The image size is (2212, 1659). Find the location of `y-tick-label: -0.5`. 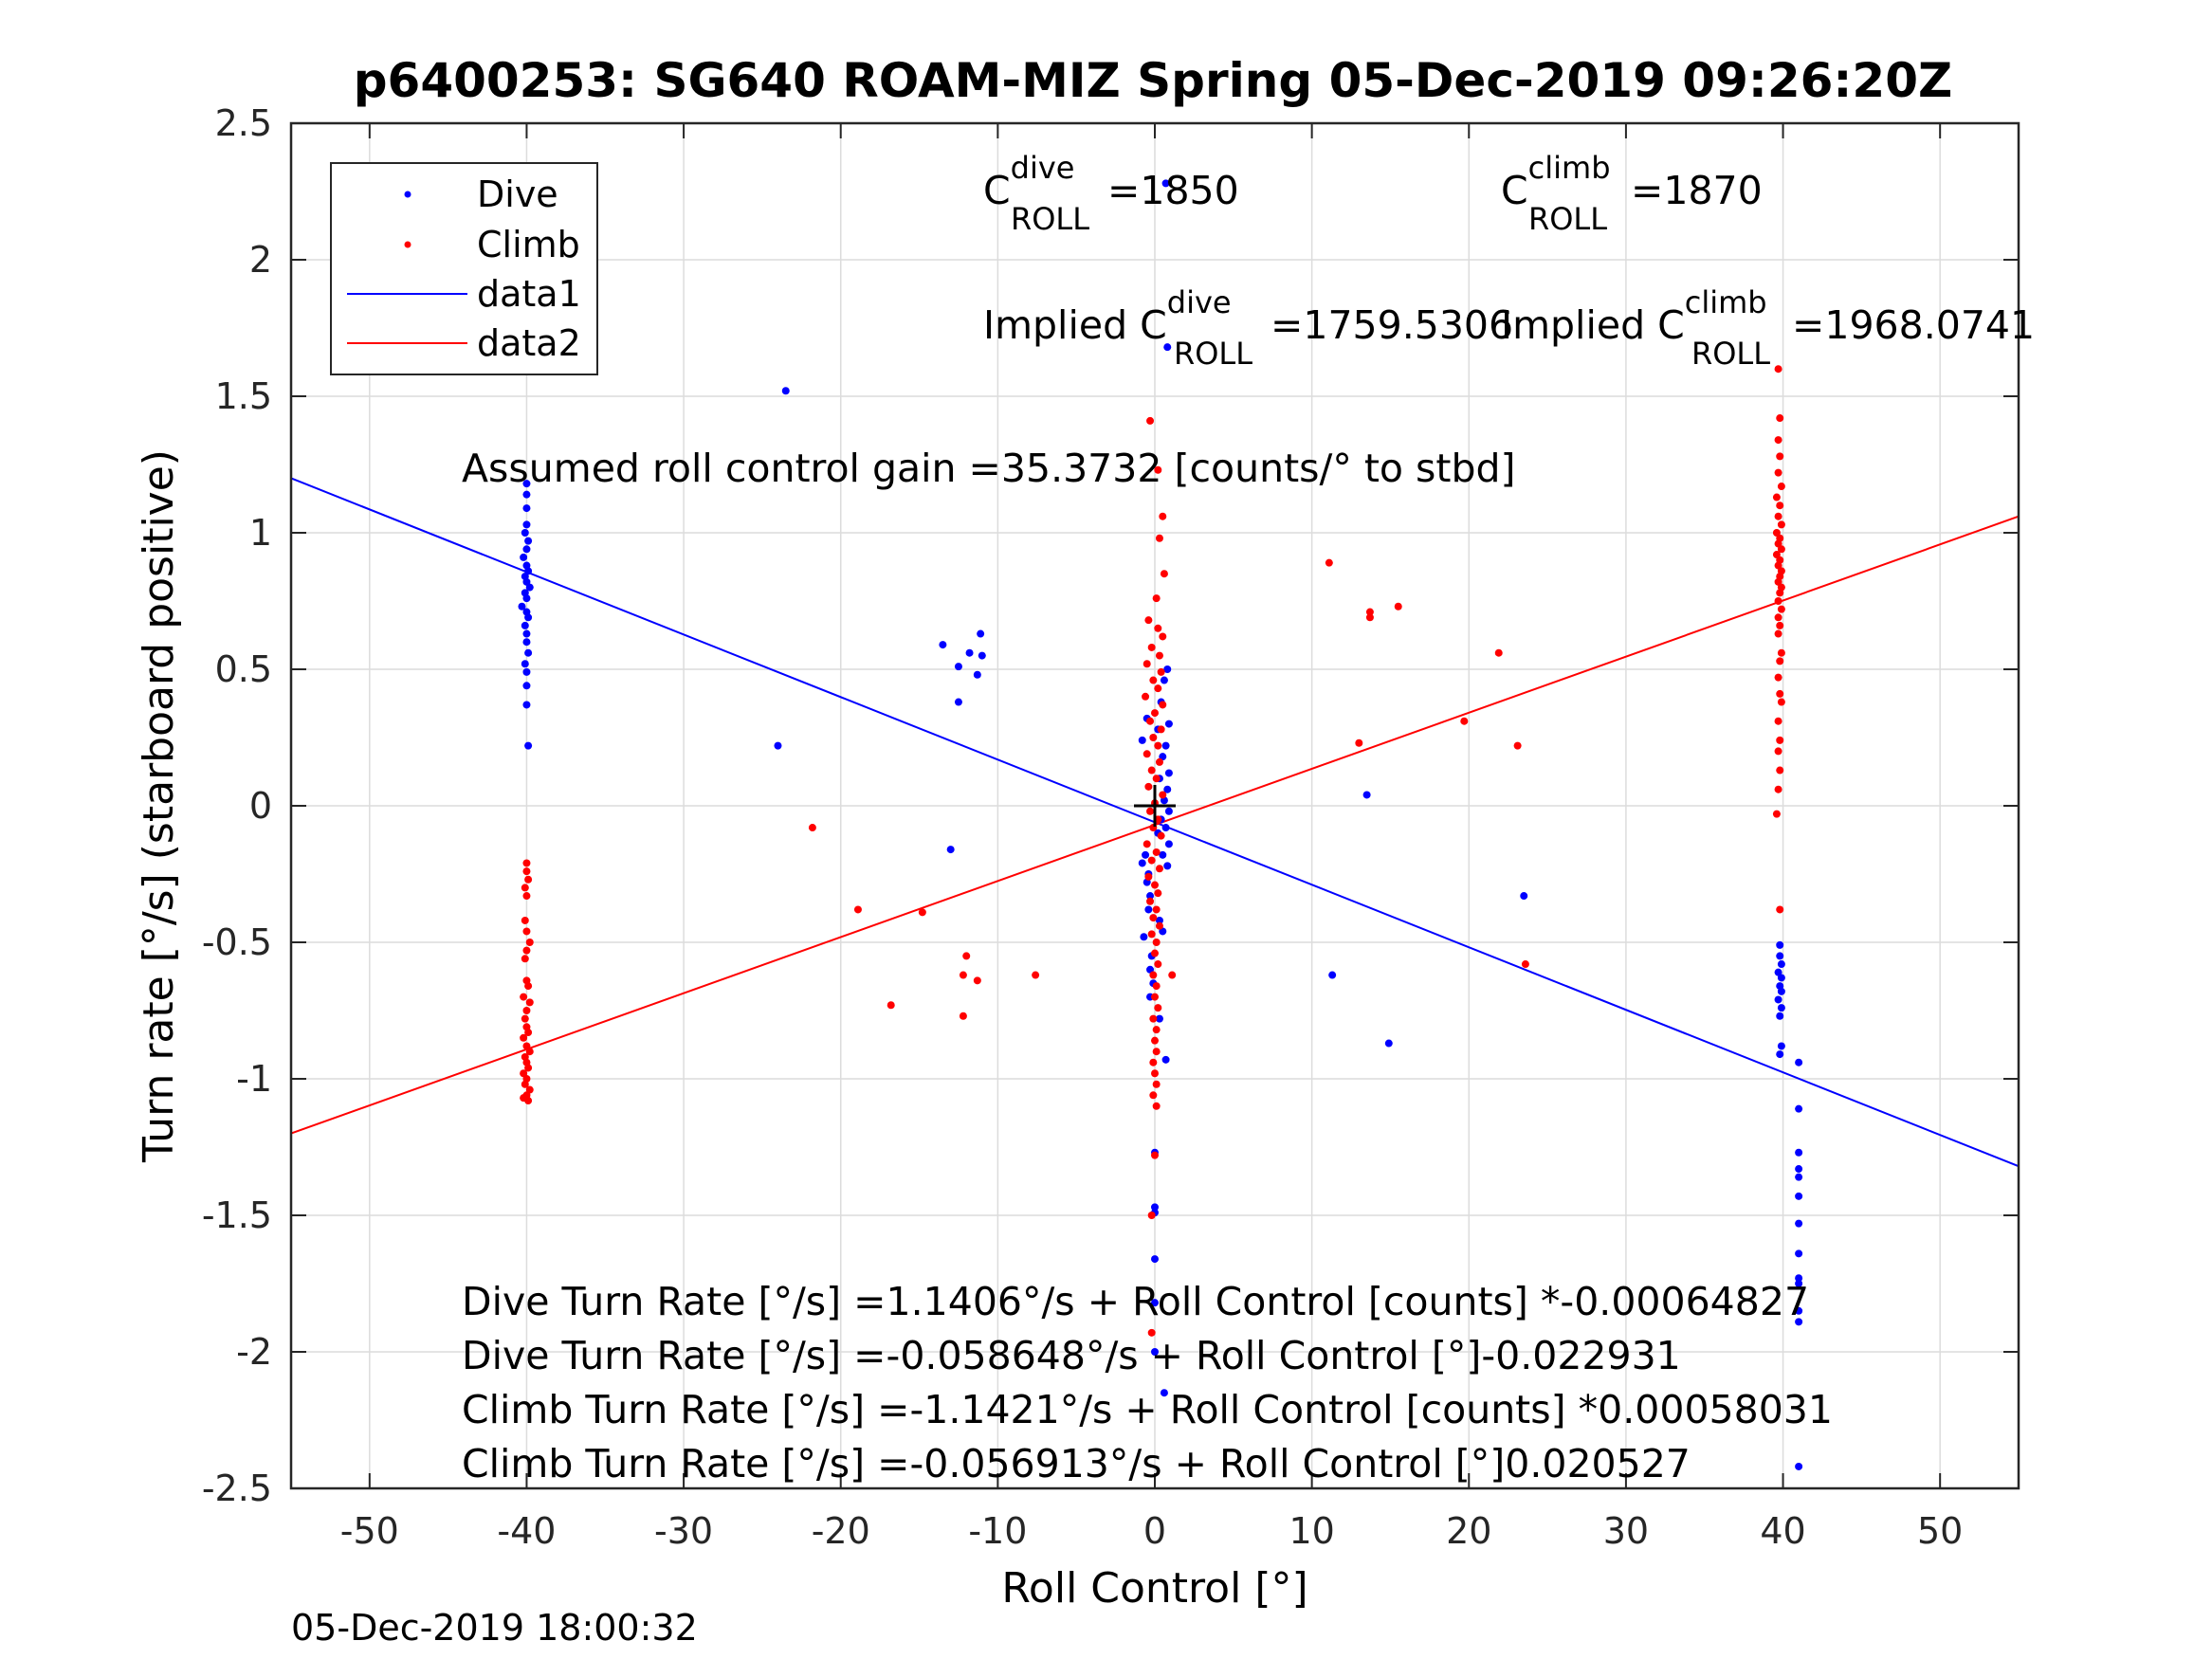

y-tick-label: -0.5 is located at coordinates (237, 942).